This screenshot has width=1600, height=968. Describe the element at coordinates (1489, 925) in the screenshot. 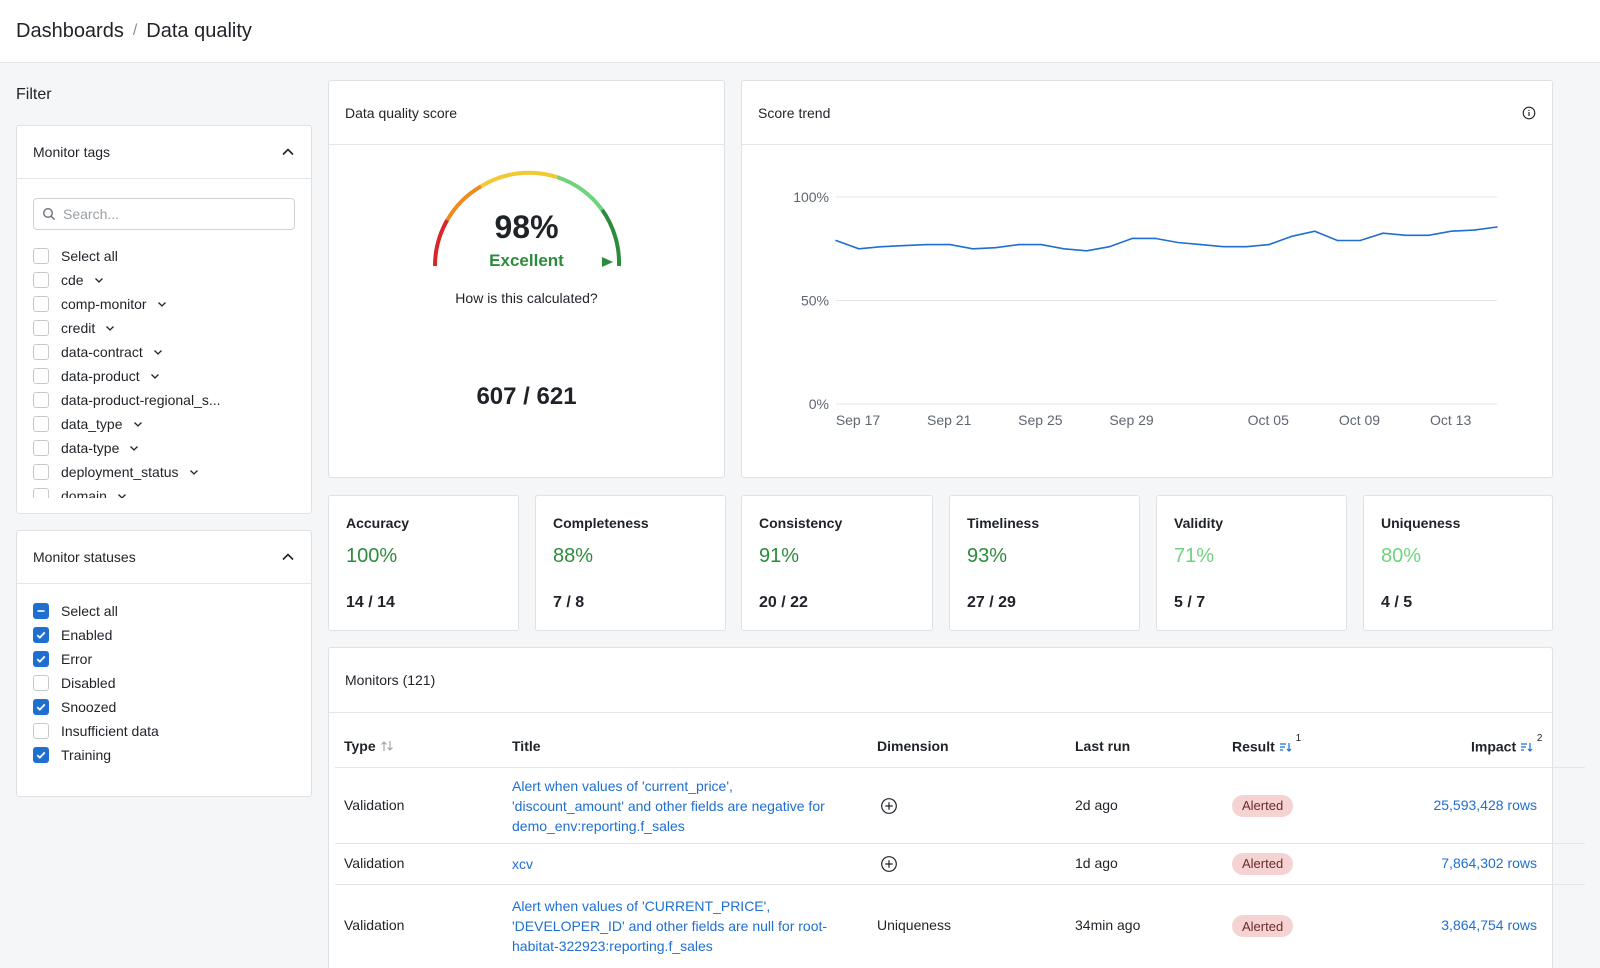

I see `row-impact-link: 3,864,754 rows` at that location.